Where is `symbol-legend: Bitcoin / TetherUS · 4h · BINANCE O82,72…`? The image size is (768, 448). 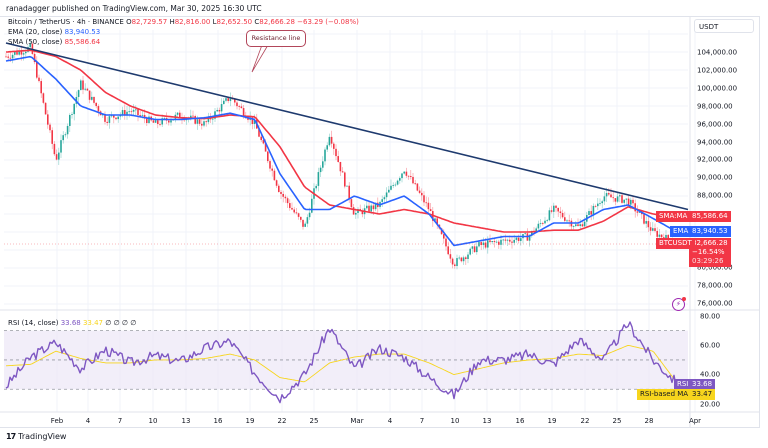
symbol-legend: Bitcoin / TetherUS · 4h · BINANCE O82,72… is located at coordinates (183, 22).